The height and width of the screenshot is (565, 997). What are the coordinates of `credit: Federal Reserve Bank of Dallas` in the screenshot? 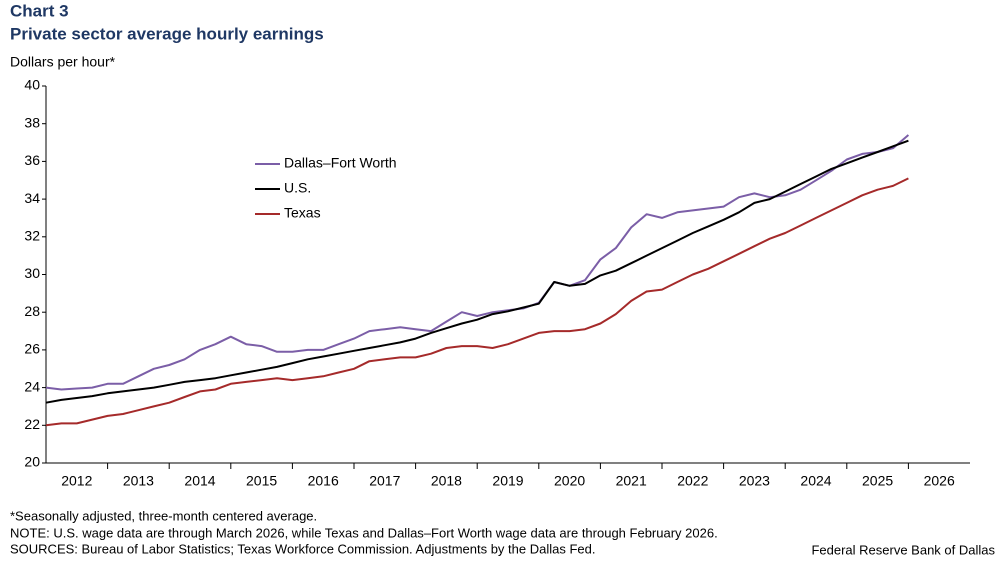 It's located at (903, 549).